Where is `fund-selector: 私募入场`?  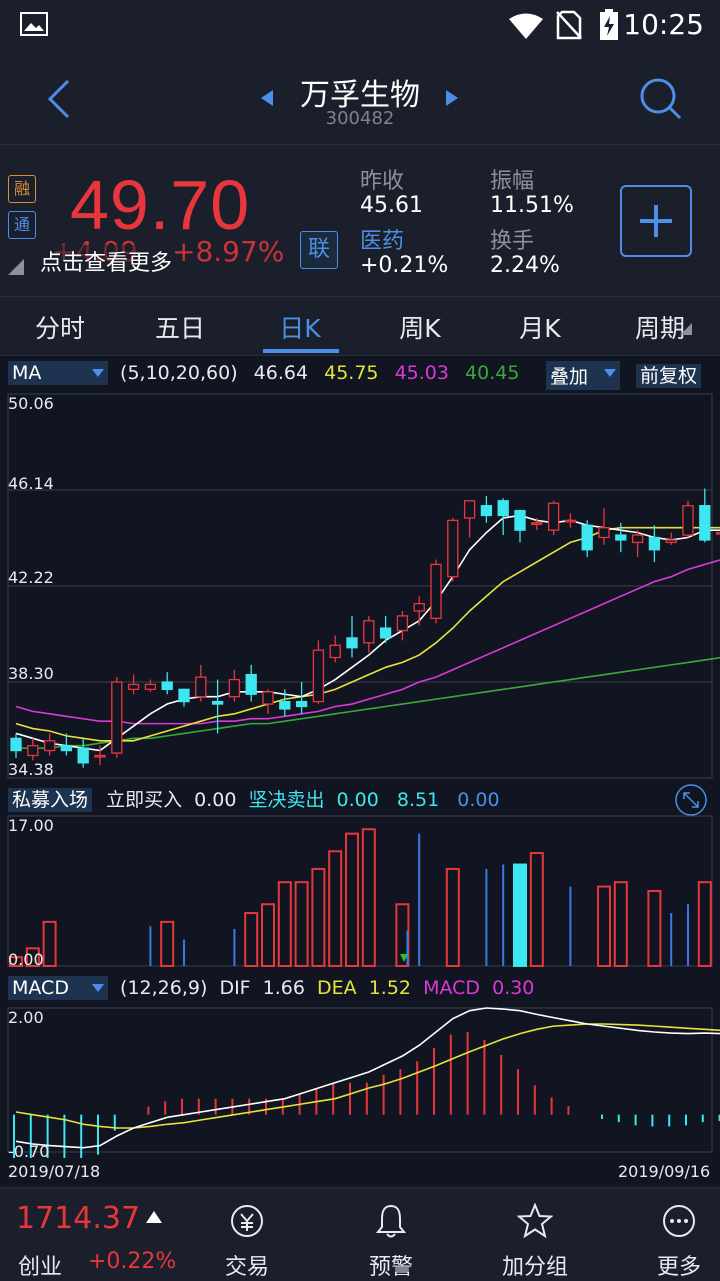 fund-selector: 私募入场 is located at coordinates (50, 800).